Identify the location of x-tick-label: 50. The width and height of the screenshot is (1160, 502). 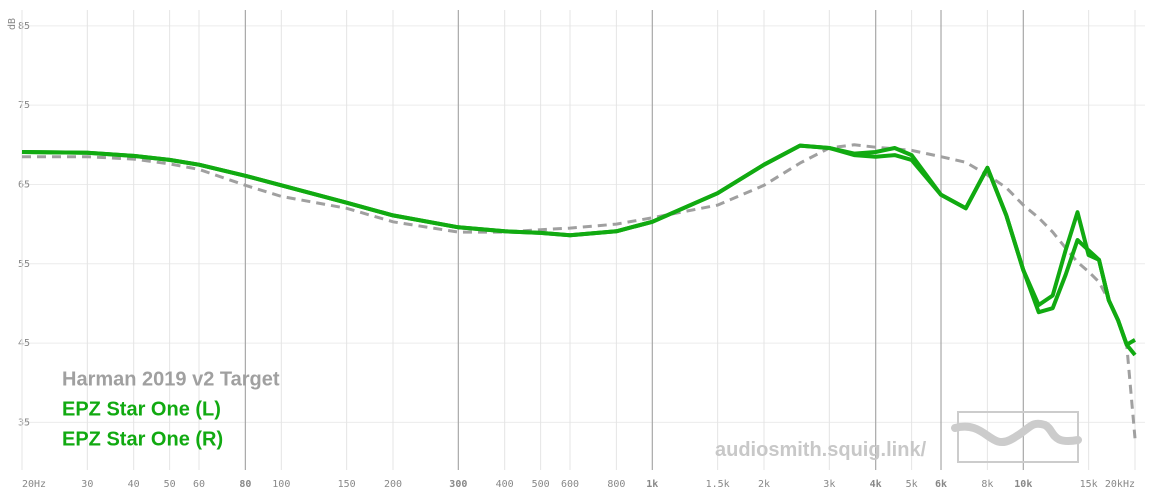
(170, 484).